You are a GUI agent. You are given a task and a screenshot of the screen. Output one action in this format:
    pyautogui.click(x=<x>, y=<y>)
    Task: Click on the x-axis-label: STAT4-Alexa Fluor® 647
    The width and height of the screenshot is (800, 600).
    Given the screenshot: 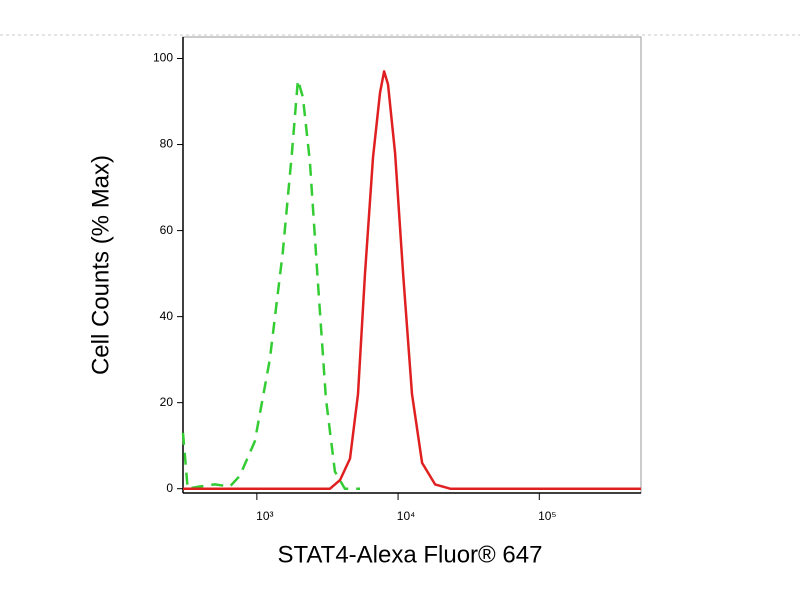 What is the action you would take?
    pyautogui.click(x=410, y=554)
    